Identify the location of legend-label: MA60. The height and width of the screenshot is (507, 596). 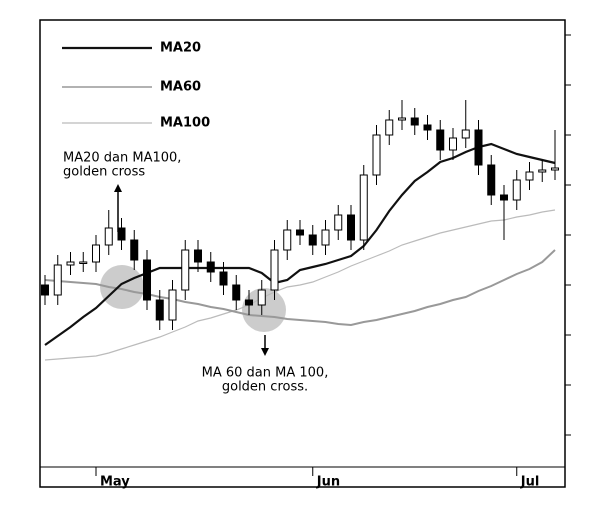
(180, 87).